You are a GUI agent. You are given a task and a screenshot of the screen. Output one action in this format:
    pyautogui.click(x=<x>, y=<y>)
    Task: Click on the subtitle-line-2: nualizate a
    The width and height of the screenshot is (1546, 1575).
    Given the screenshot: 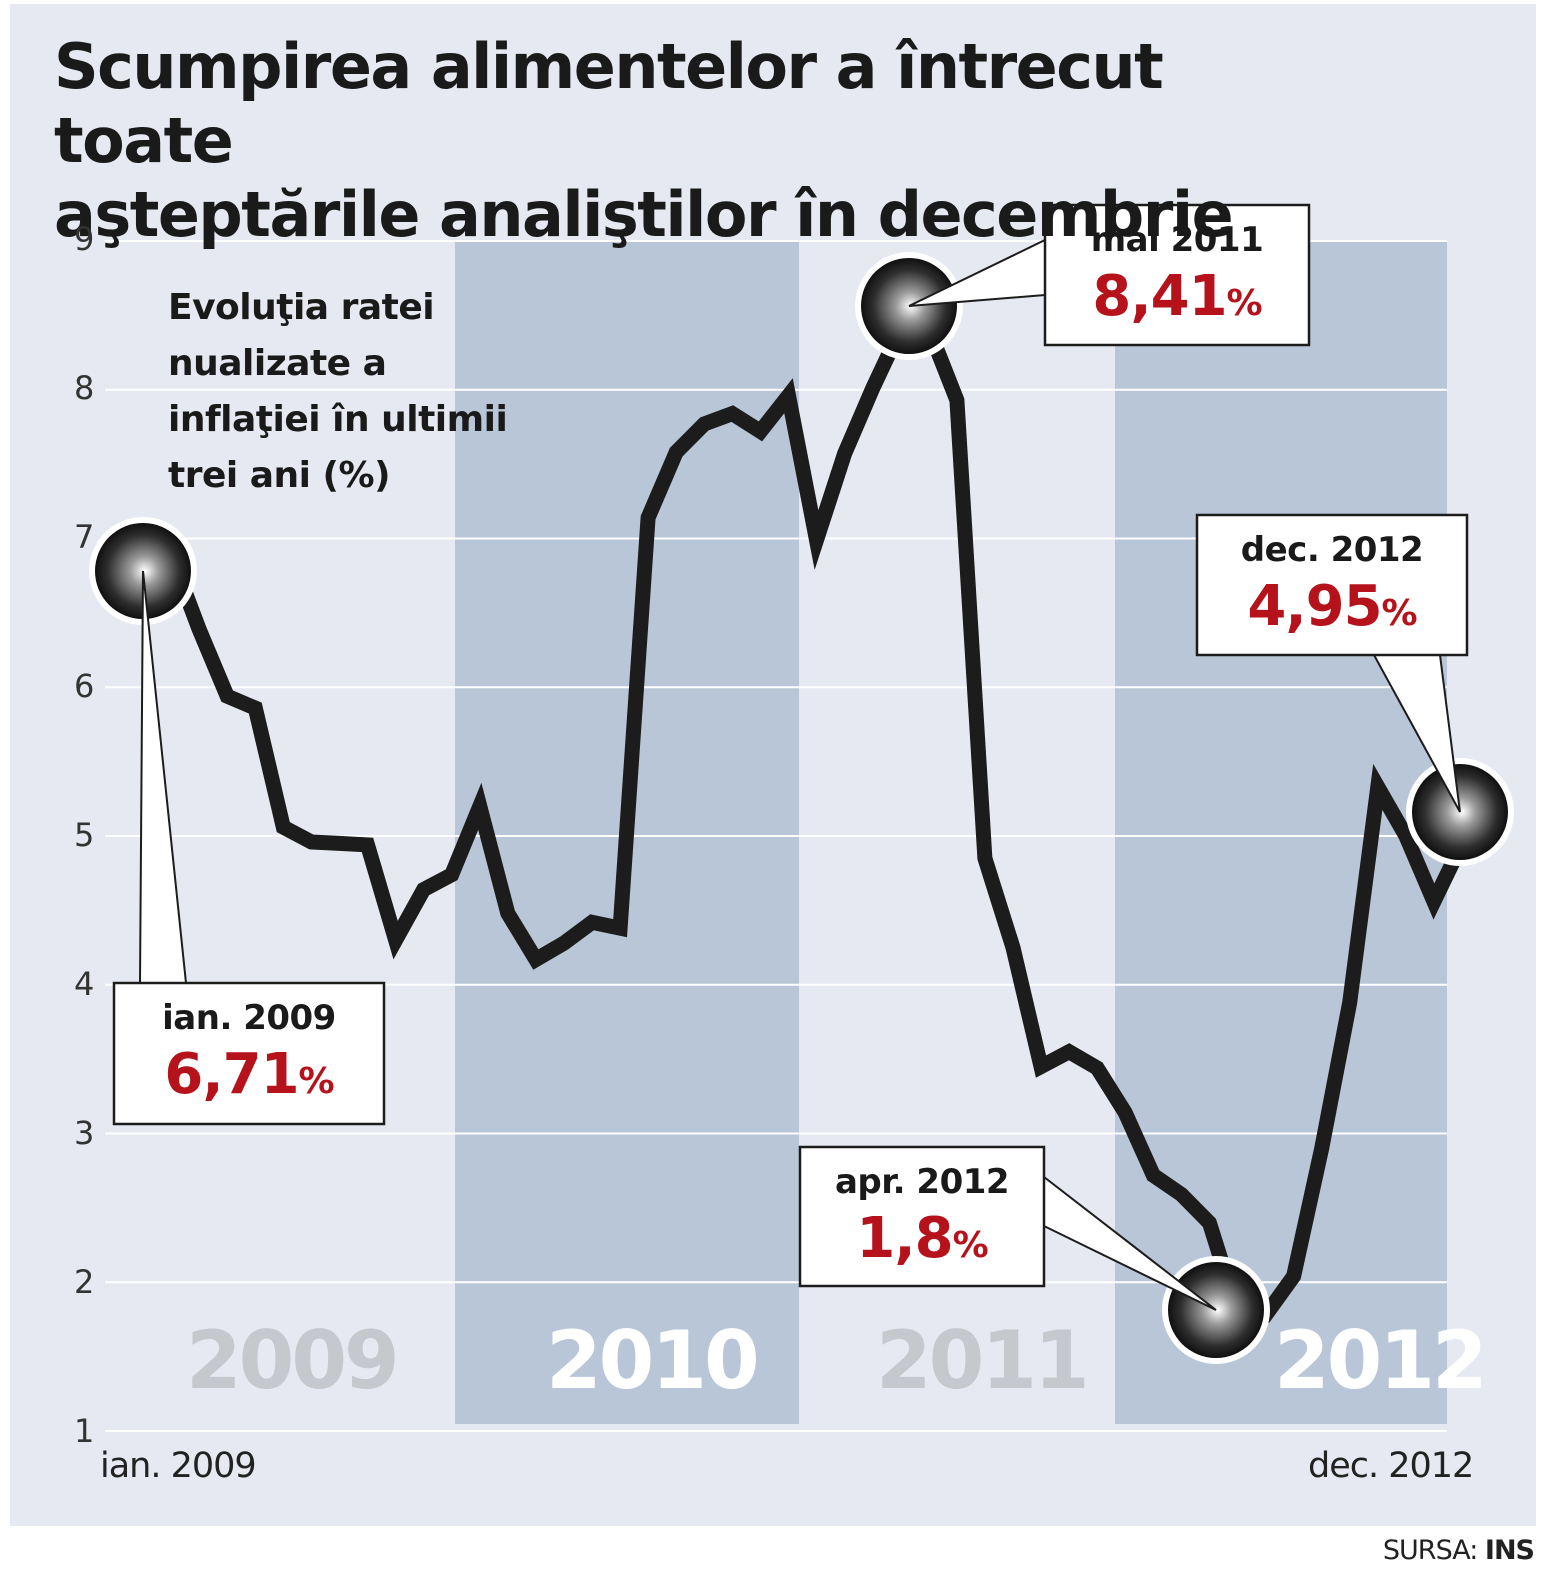 What is the action you would take?
    pyautogui.click(x=277, y=363)
    